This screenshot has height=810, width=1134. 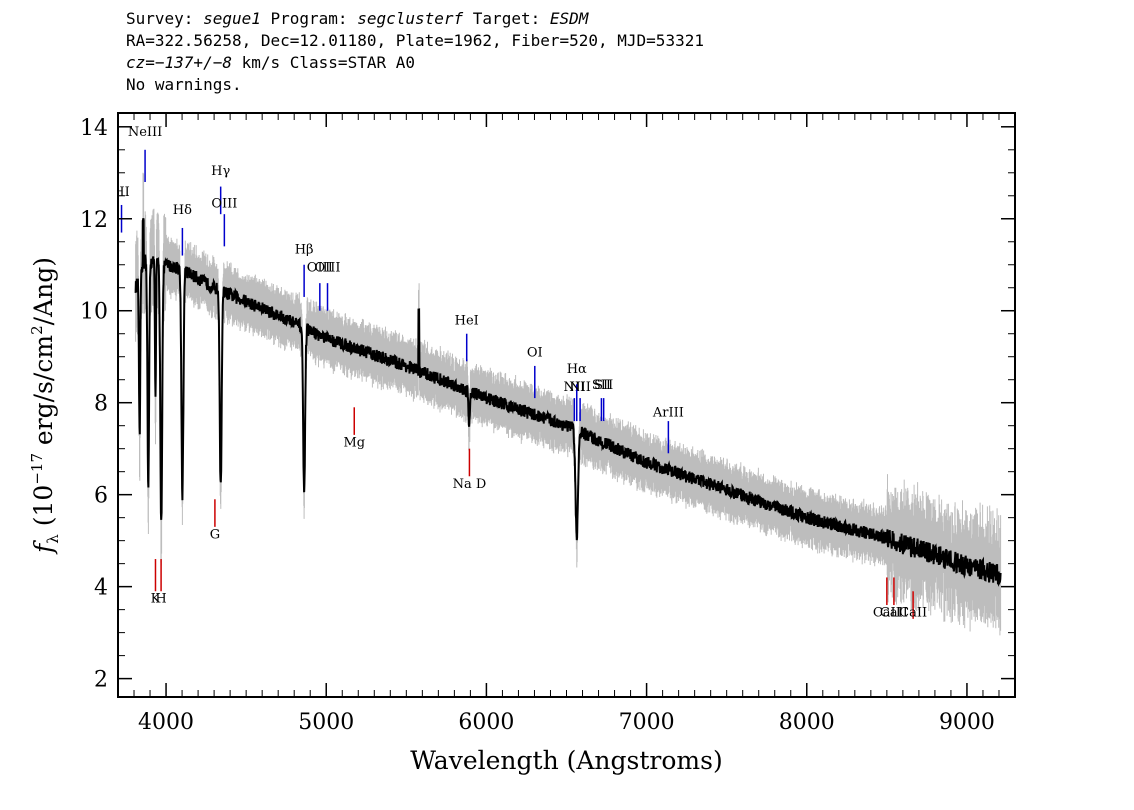 I want to click on absorption-line-label-2: G, so click(x=215, y=534).